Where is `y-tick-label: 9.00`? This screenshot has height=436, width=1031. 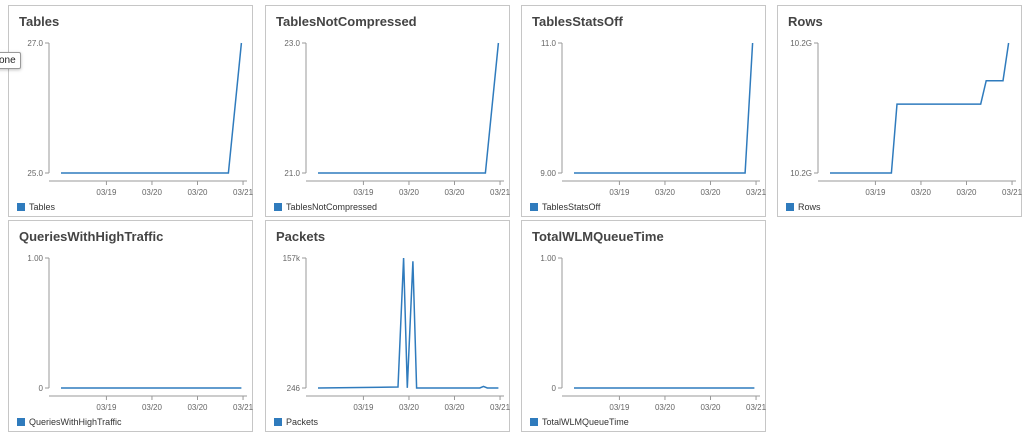
y-tick-label: 9.00 is located at coordinates (548, 173).